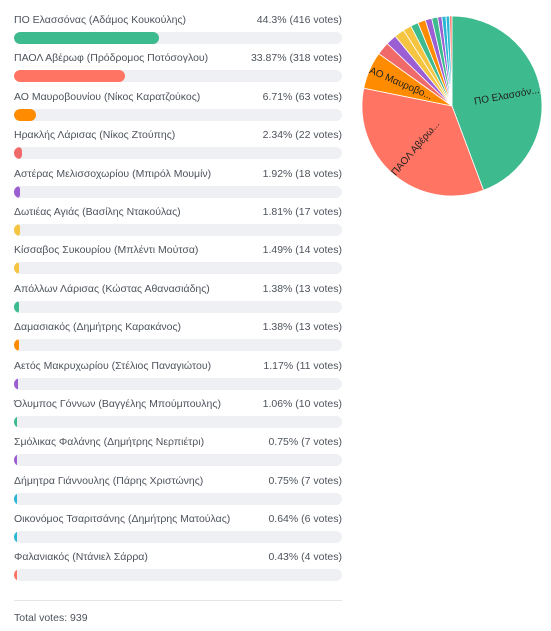 This screenshot has width=551, height=631. Describe the element at coordinates (113, 173) in the screenshot. I see `option-label: Αστέρας Μελισσοχωρίου (Μπιρόλ Μουμίν)` at that location.